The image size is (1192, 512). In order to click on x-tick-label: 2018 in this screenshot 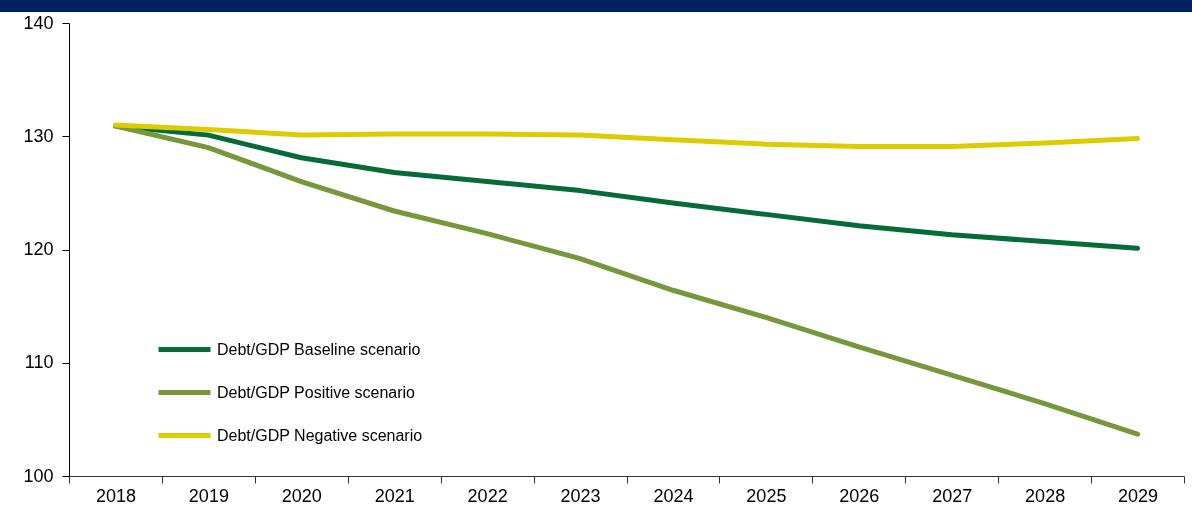, I will do `click(115, 495)`.